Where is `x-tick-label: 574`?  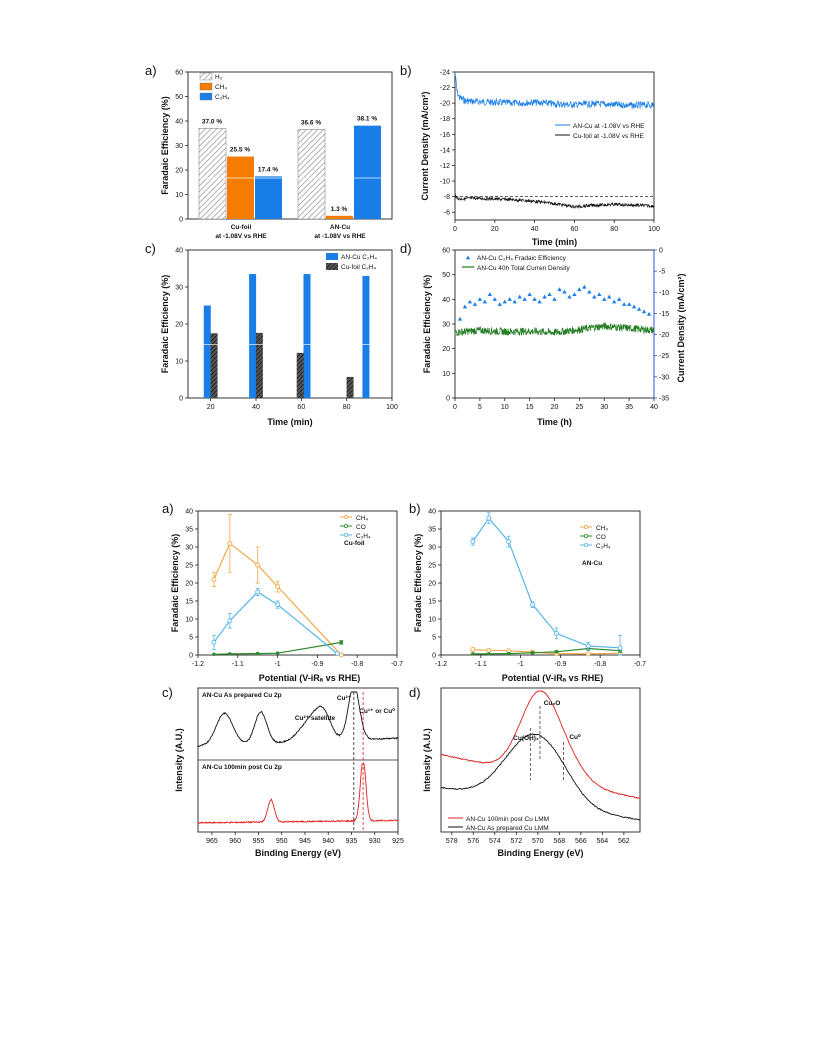
x-tick-label: 574 is located at coordinates (495, 841).